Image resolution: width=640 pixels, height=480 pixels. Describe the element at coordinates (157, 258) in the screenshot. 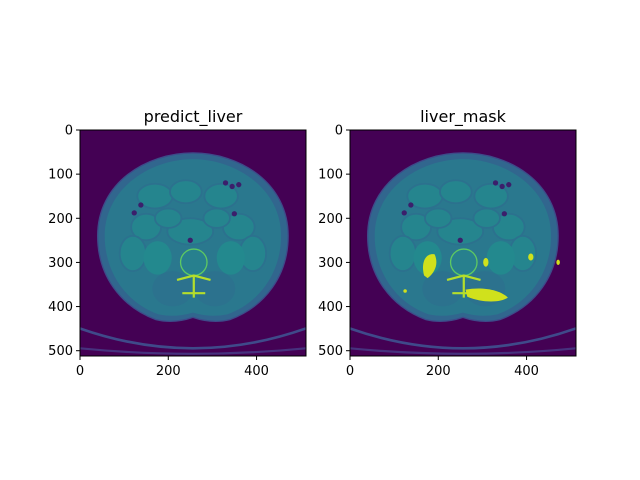

I see `kidney-left` at that location.